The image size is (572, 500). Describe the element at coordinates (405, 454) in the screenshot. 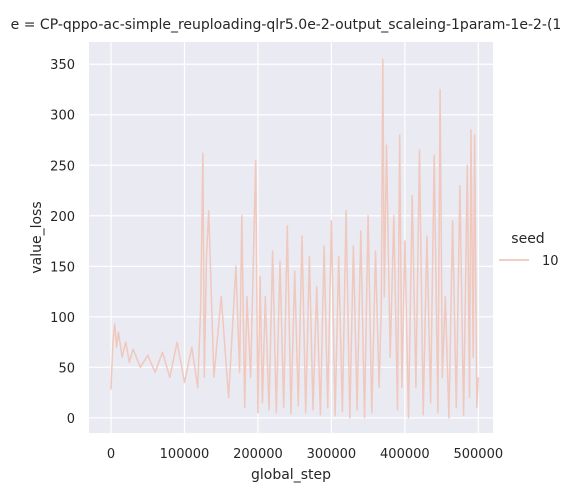

I see `x-tick-label: 400000` at that location.